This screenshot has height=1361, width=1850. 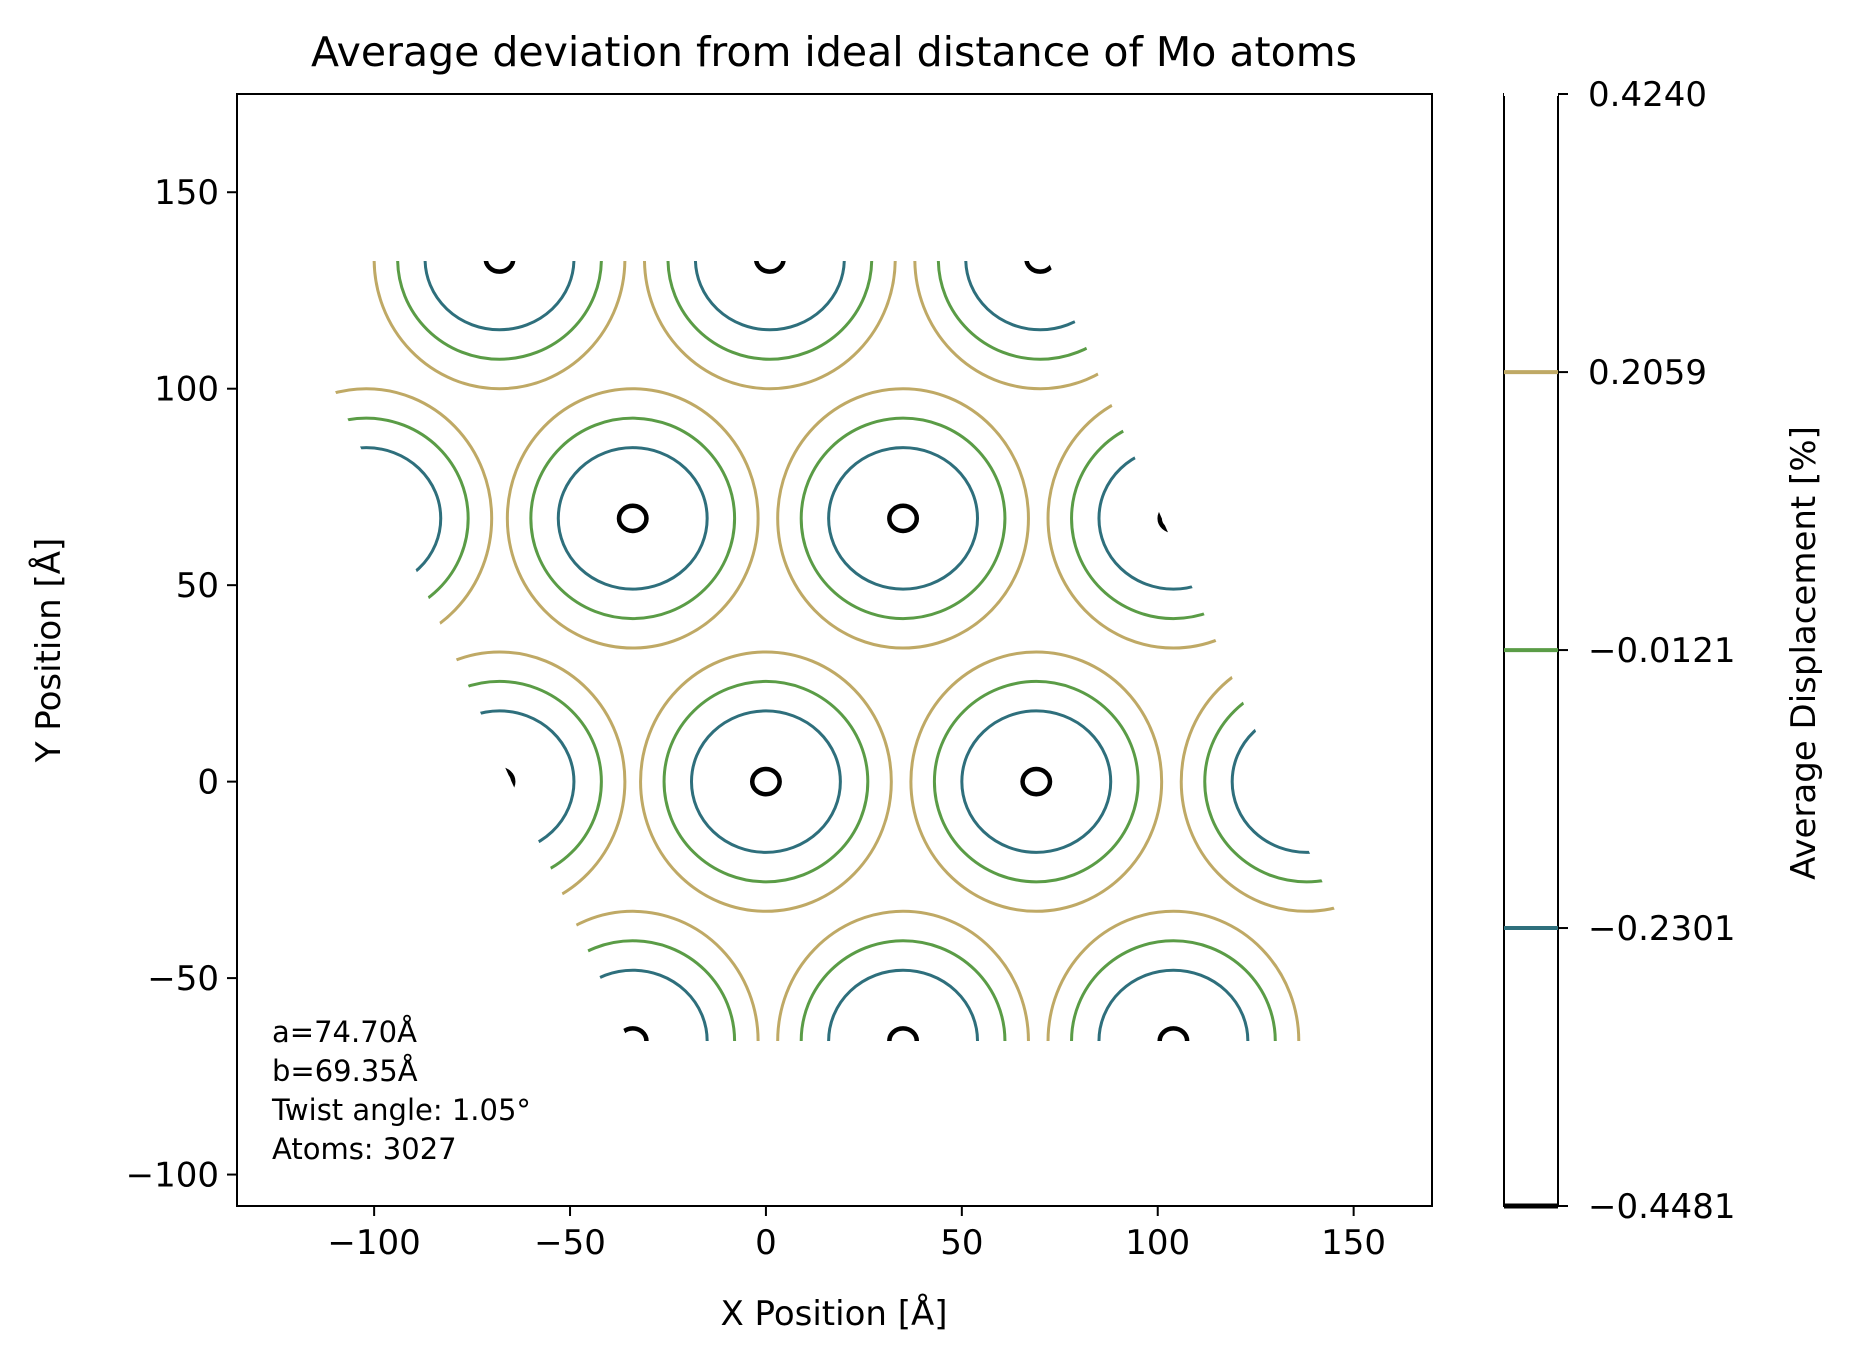 What do you see at coordinates (344, 1032) in the screenshot?
I see `annotation-line: a=74.70Å` at bounding box center [344, 1032].